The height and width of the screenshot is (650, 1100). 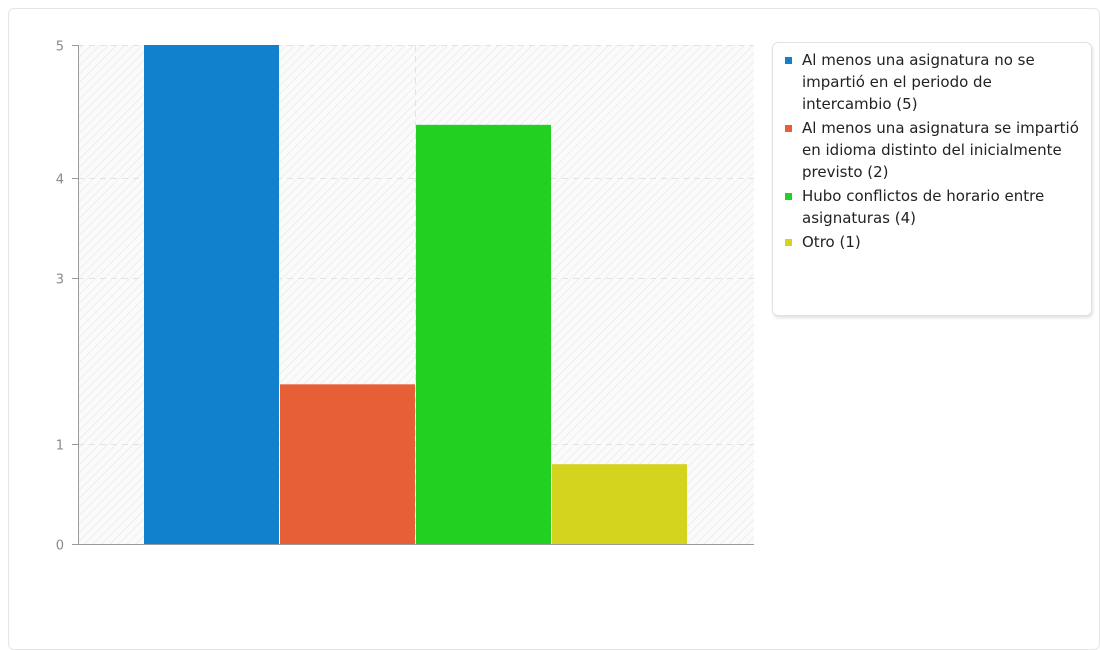 What do you see at coordinates (831, 242) in the screenshot?
I see `legend-label-4: Otro (1)` at bounding box center [831, 242].